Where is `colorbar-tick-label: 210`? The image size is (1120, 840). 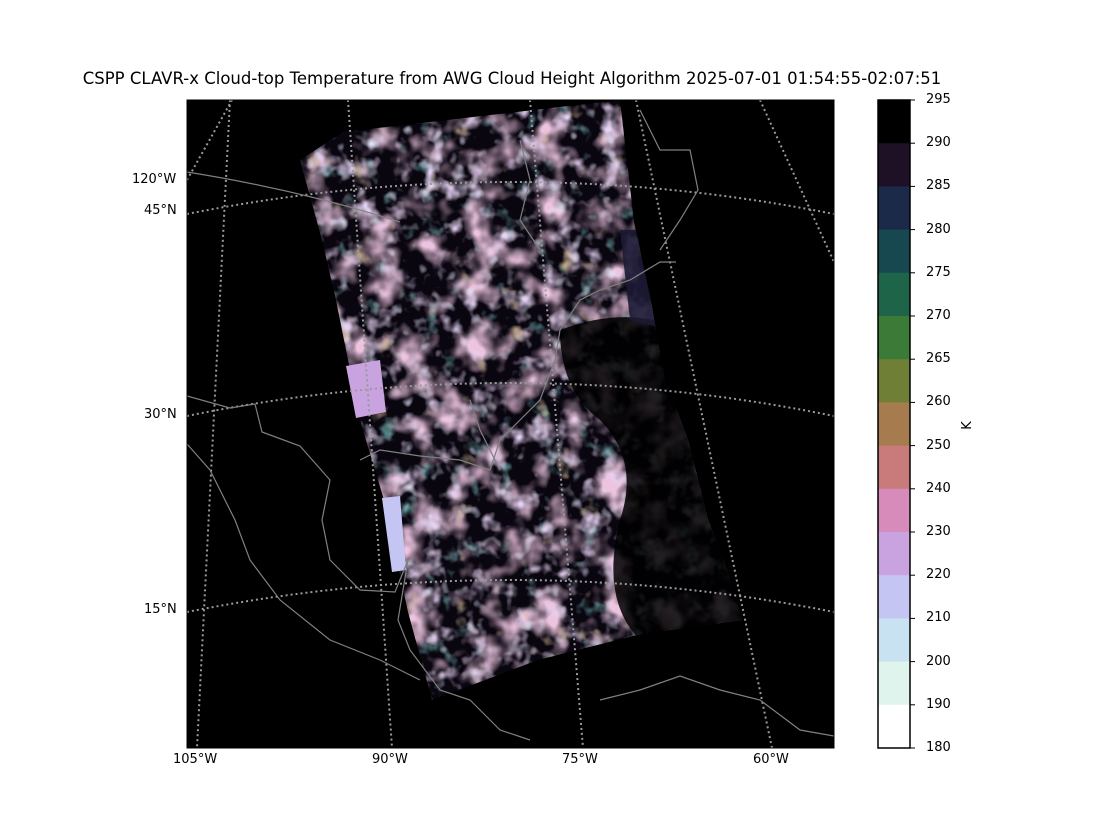 colorbar-tick-label: 210 is located at coordinates (938, 618).